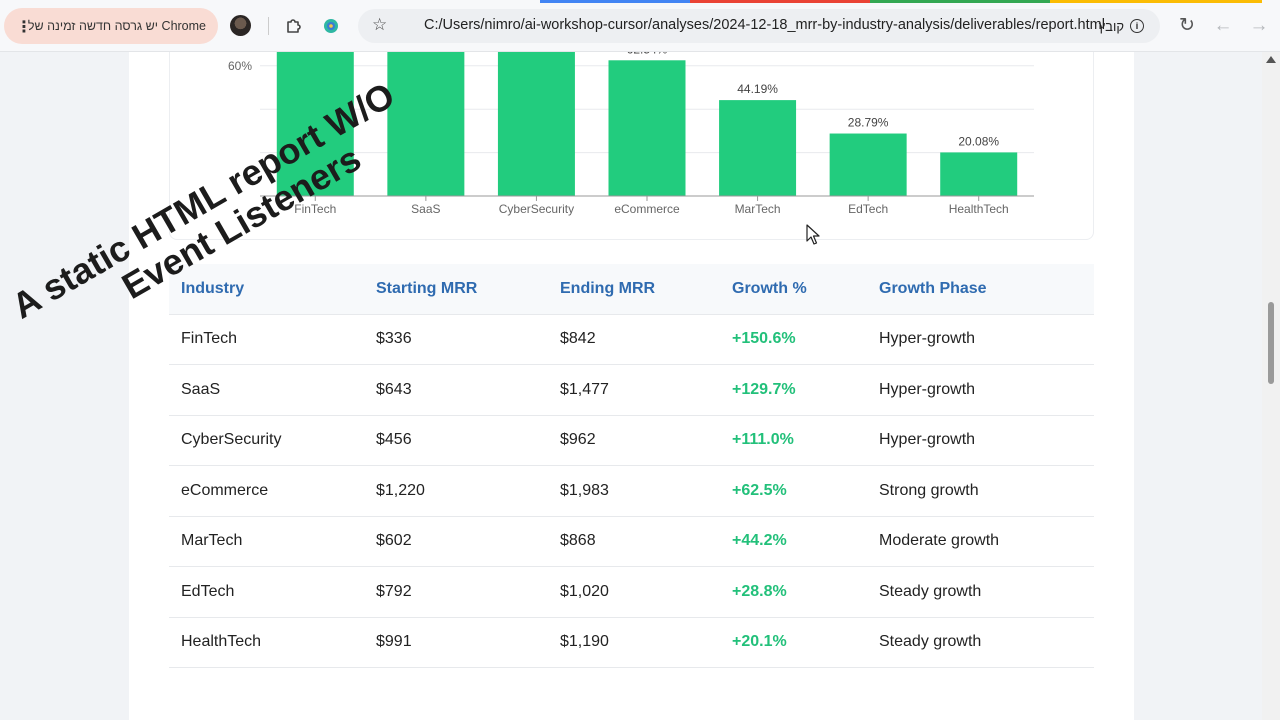 Image resolution: width=1280 pixels, height=720 pixels. What do you see at coordinates (456, 491) in the screenshot?
I see `table-cell: $1,220` at bounding box center [456, 491].